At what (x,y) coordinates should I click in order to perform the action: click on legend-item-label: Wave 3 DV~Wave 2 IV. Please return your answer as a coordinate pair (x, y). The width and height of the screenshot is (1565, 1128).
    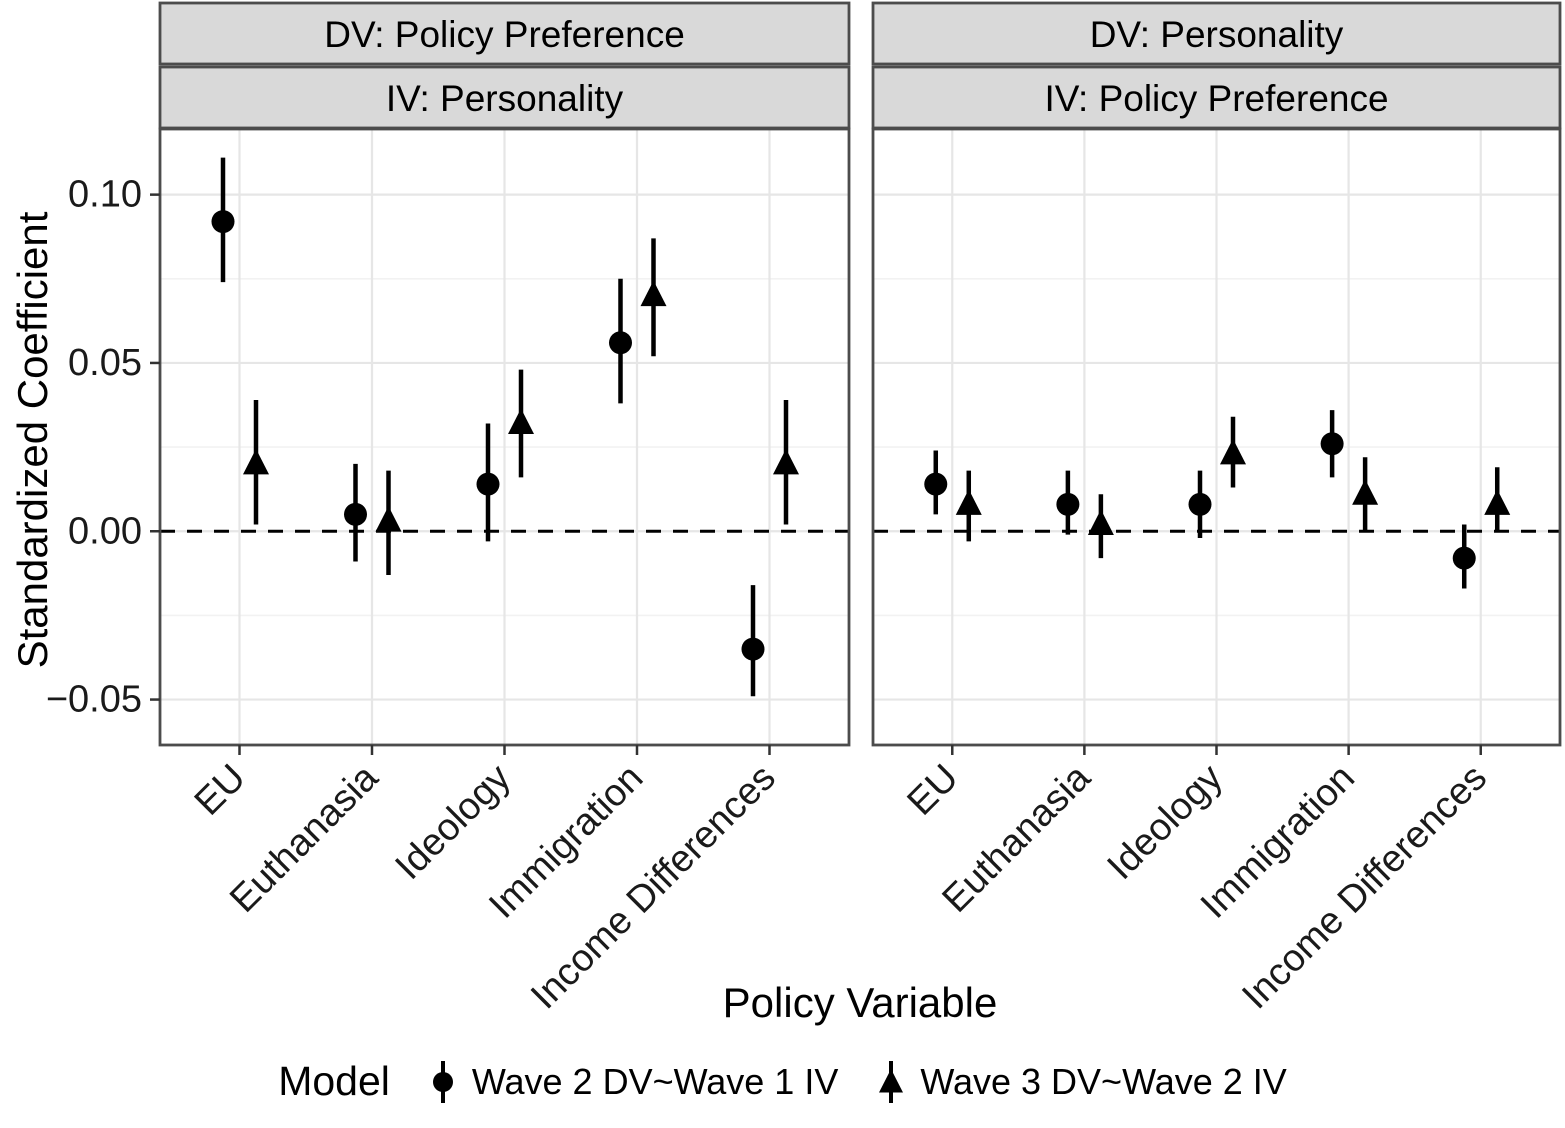
    Looking at the image, I should click on (1103, 1081).